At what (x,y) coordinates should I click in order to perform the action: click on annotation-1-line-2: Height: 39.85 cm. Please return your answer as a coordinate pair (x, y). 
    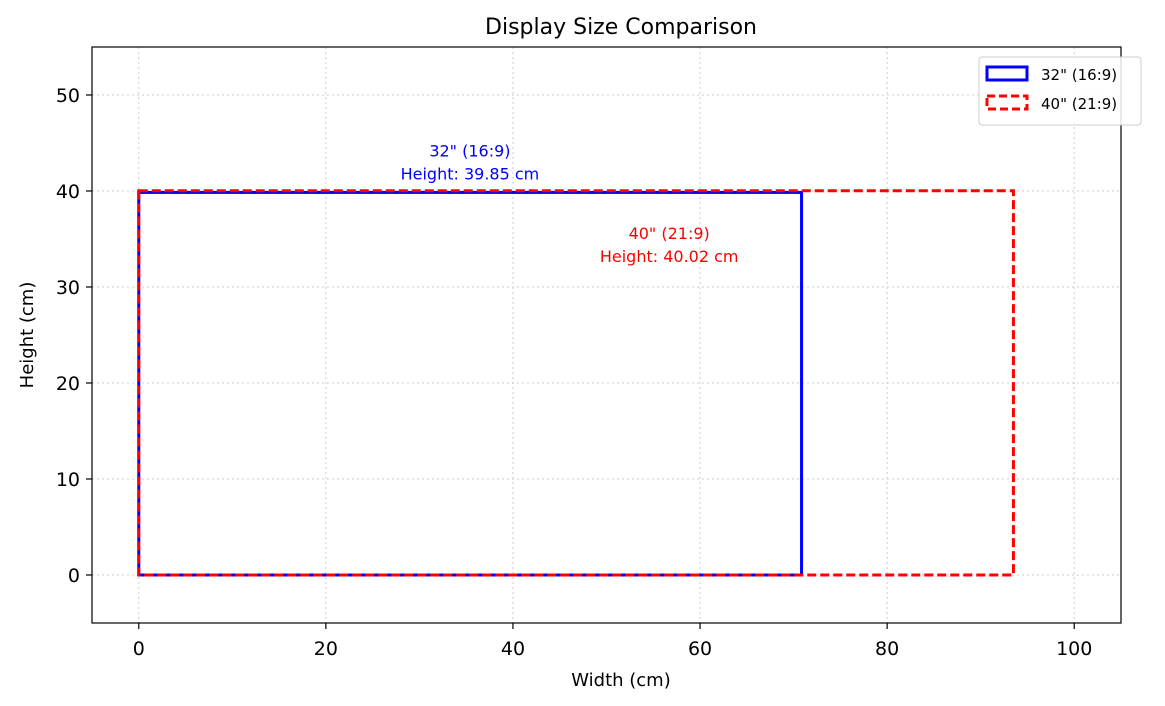
    Looking at the image, I should click on (470, 173).